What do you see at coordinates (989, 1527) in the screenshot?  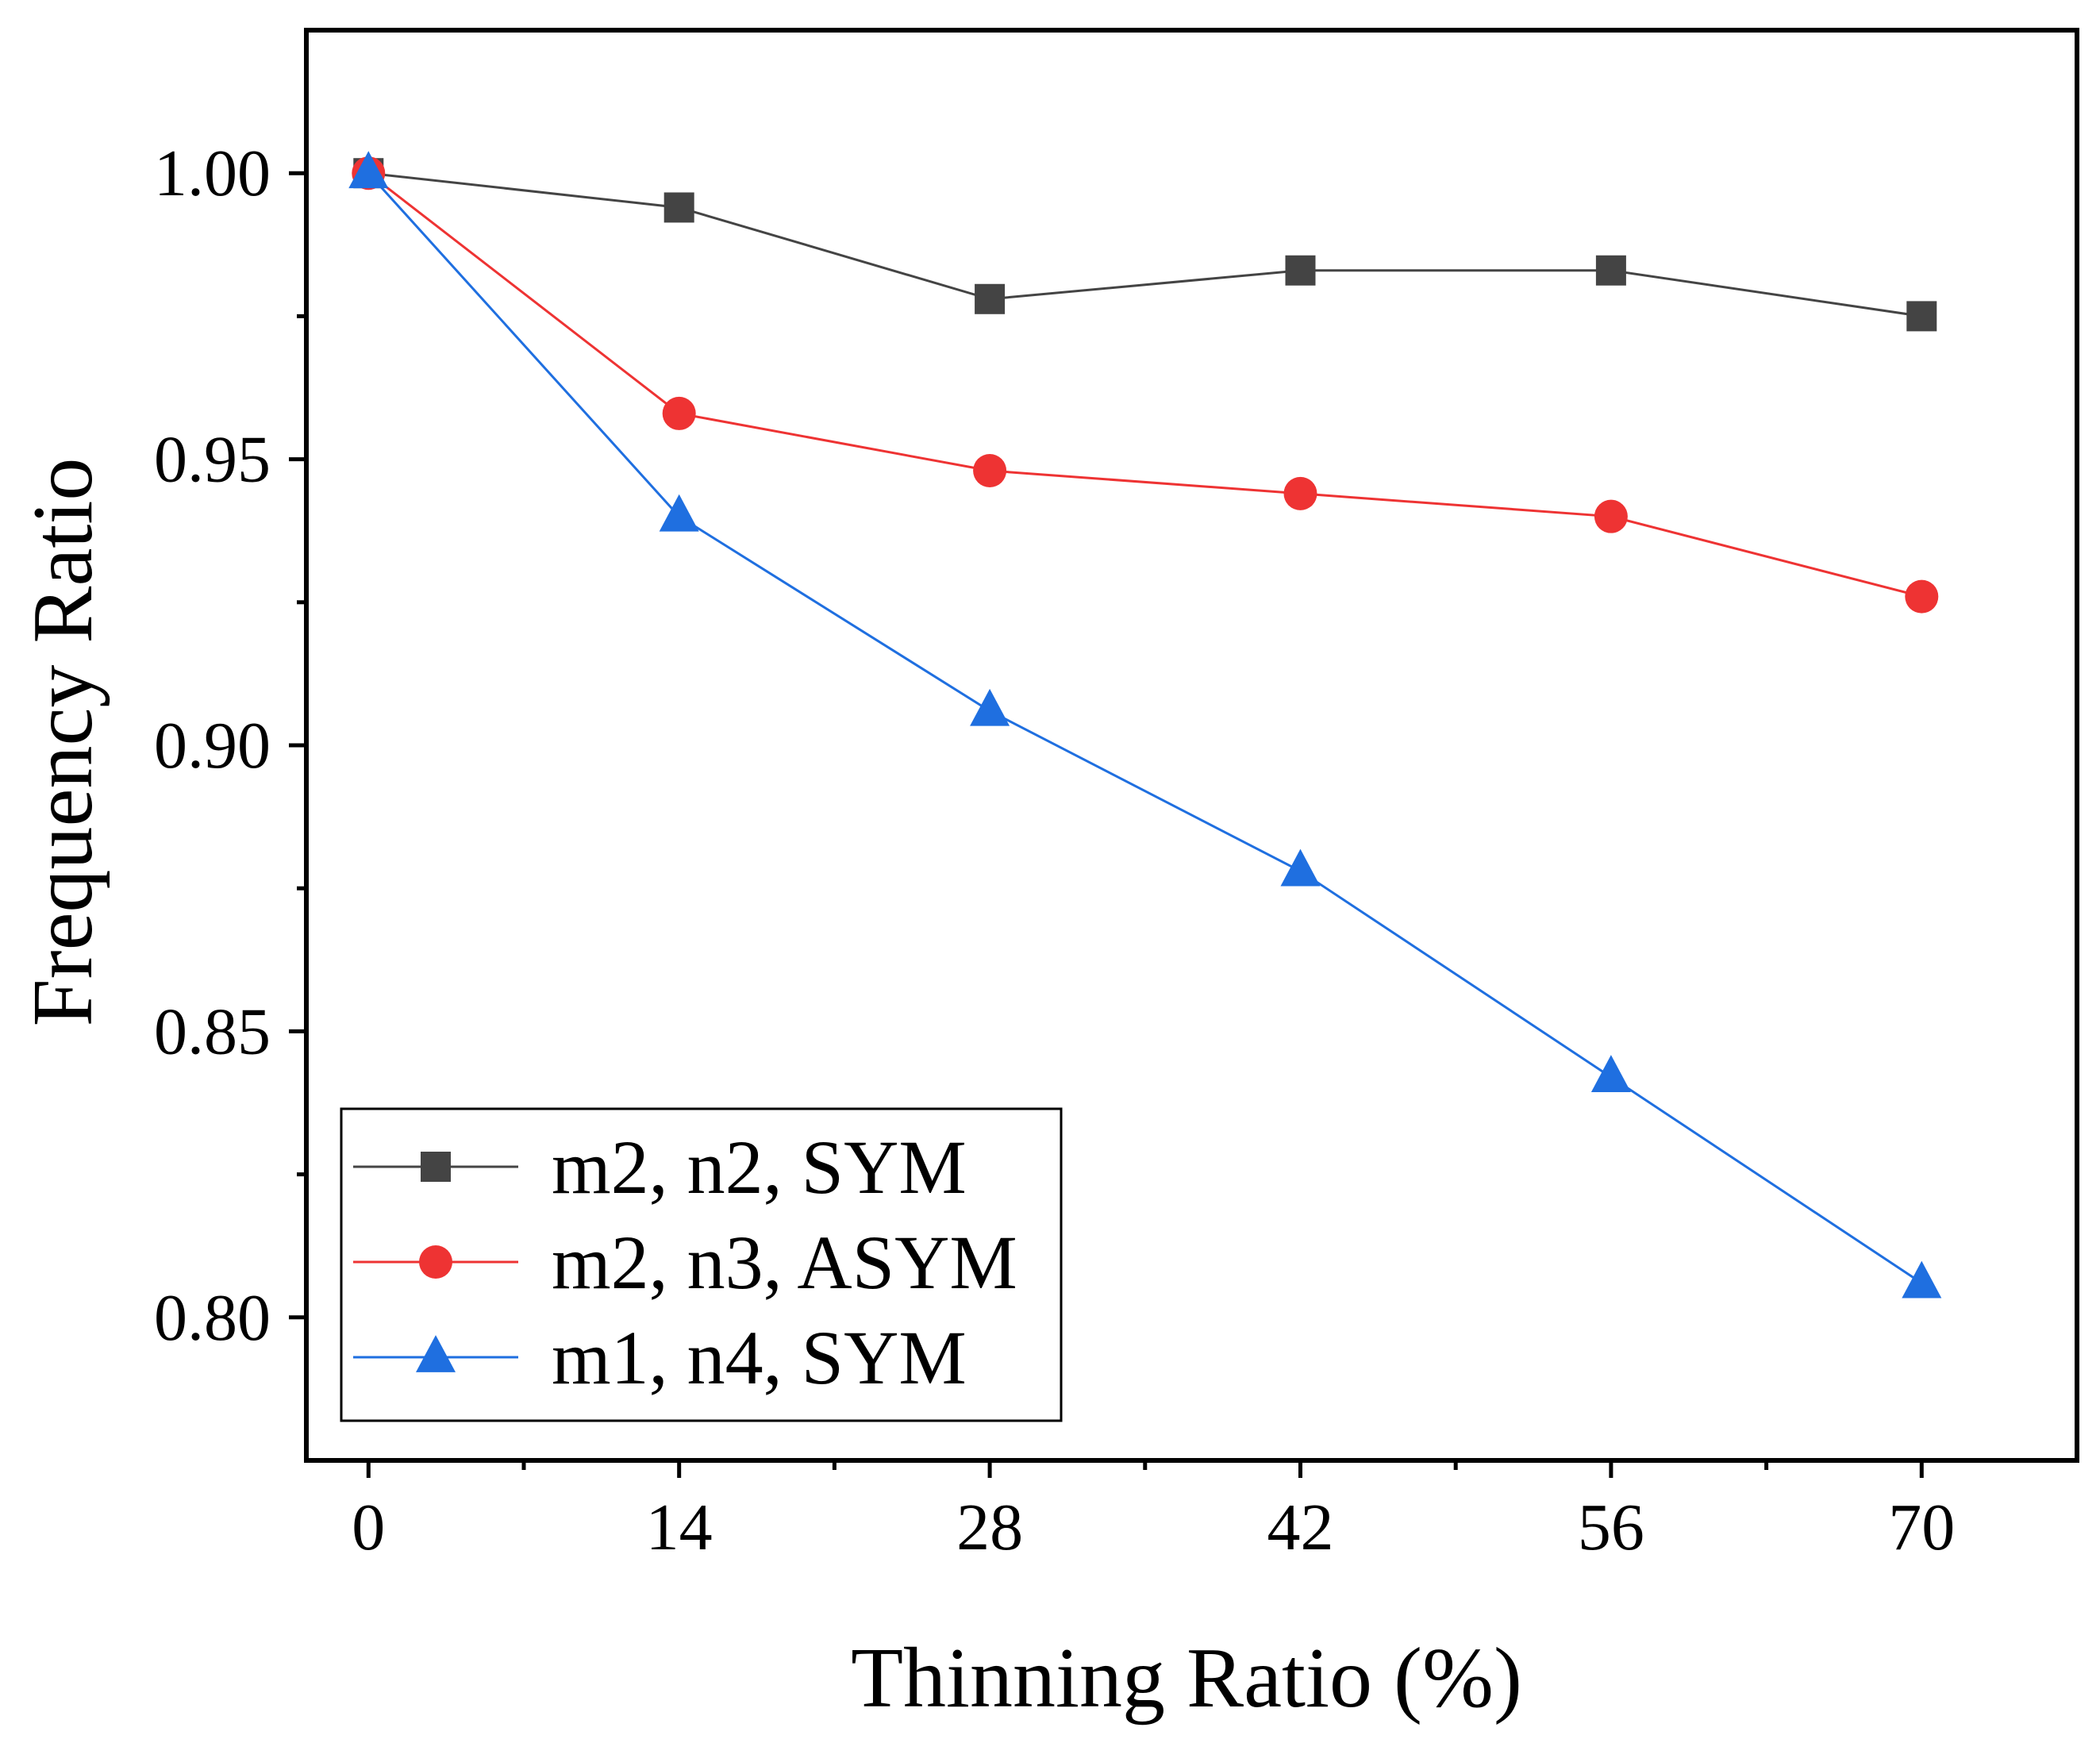 I see `x-tick-label: 28` at bounding box center [989, 1527].